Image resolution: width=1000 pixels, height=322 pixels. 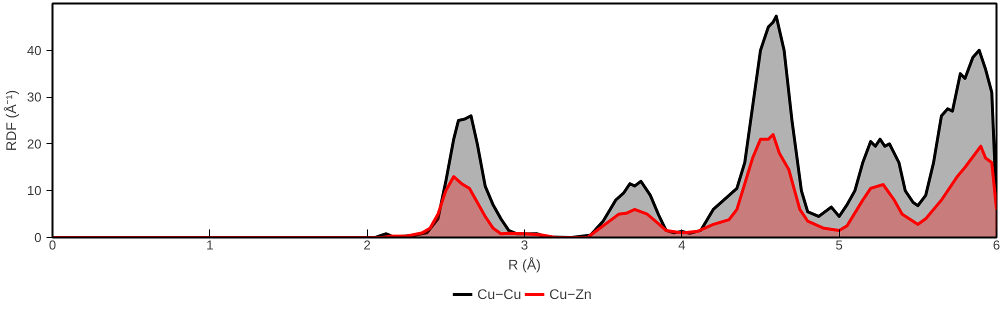 What do you see at coordinates (524, 264) in the screenshot?
I see `x-axis-title: R (Å)` at bounding box center [524, 264].